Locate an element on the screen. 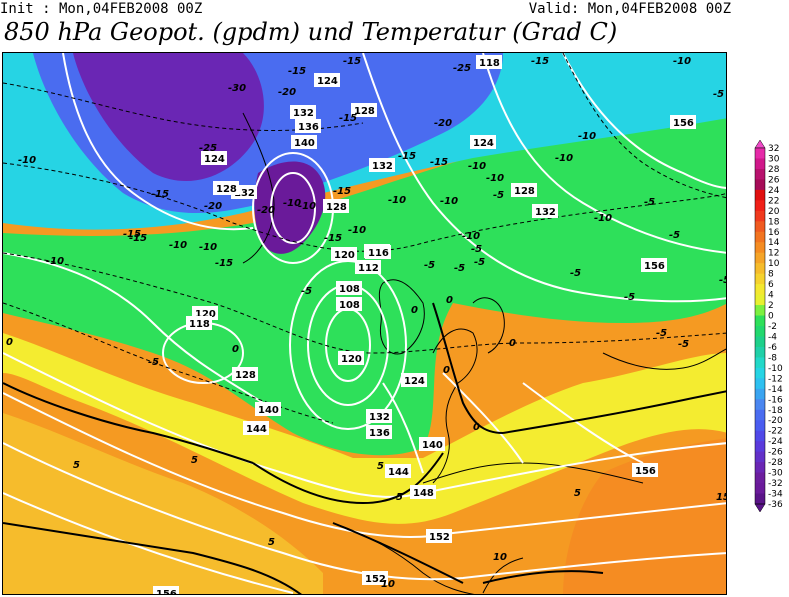 This screenshot has width=789, height=597. temp-field-warm-sw is located at coordinates (163, 503).